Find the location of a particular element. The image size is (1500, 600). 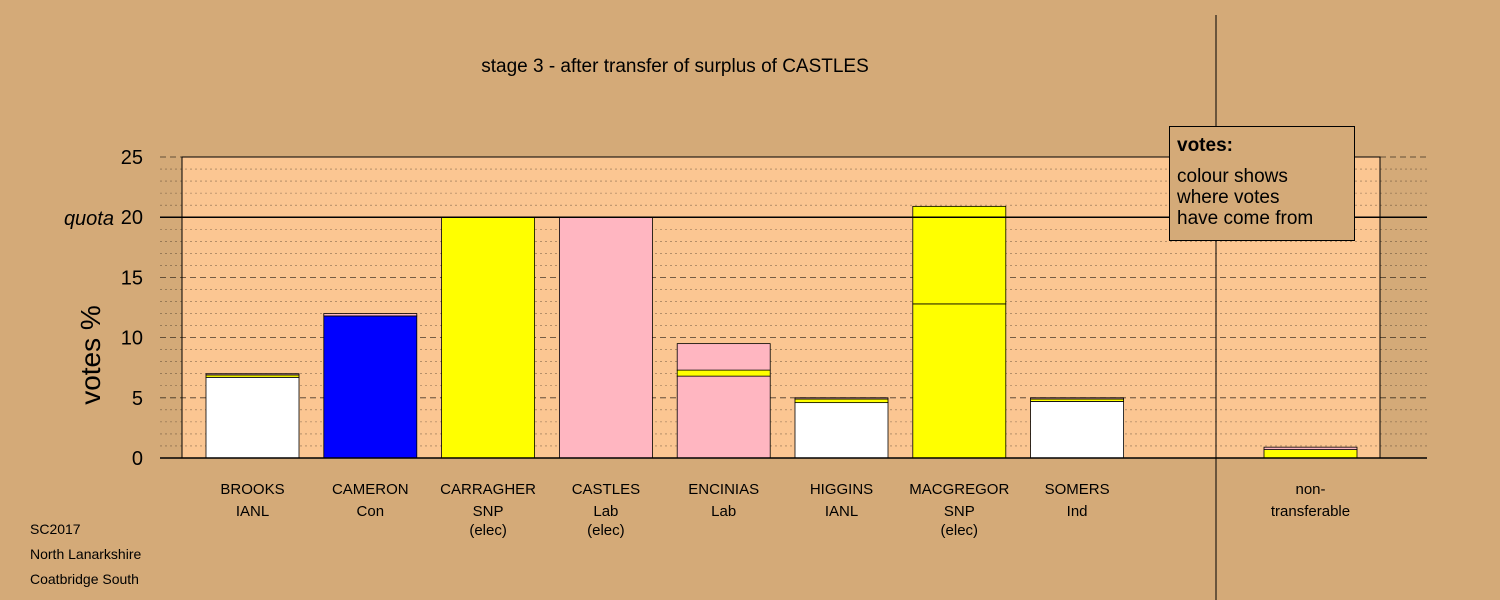

candidate-name: HIGGINS is located at coordinates (841, 489).